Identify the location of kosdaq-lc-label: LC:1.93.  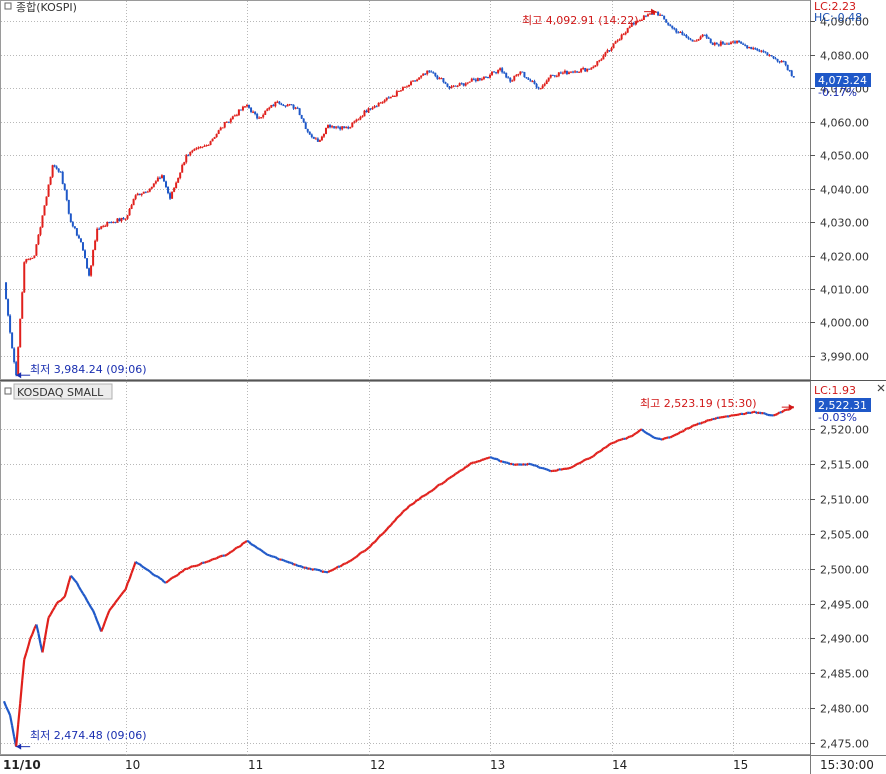
(835, 390).